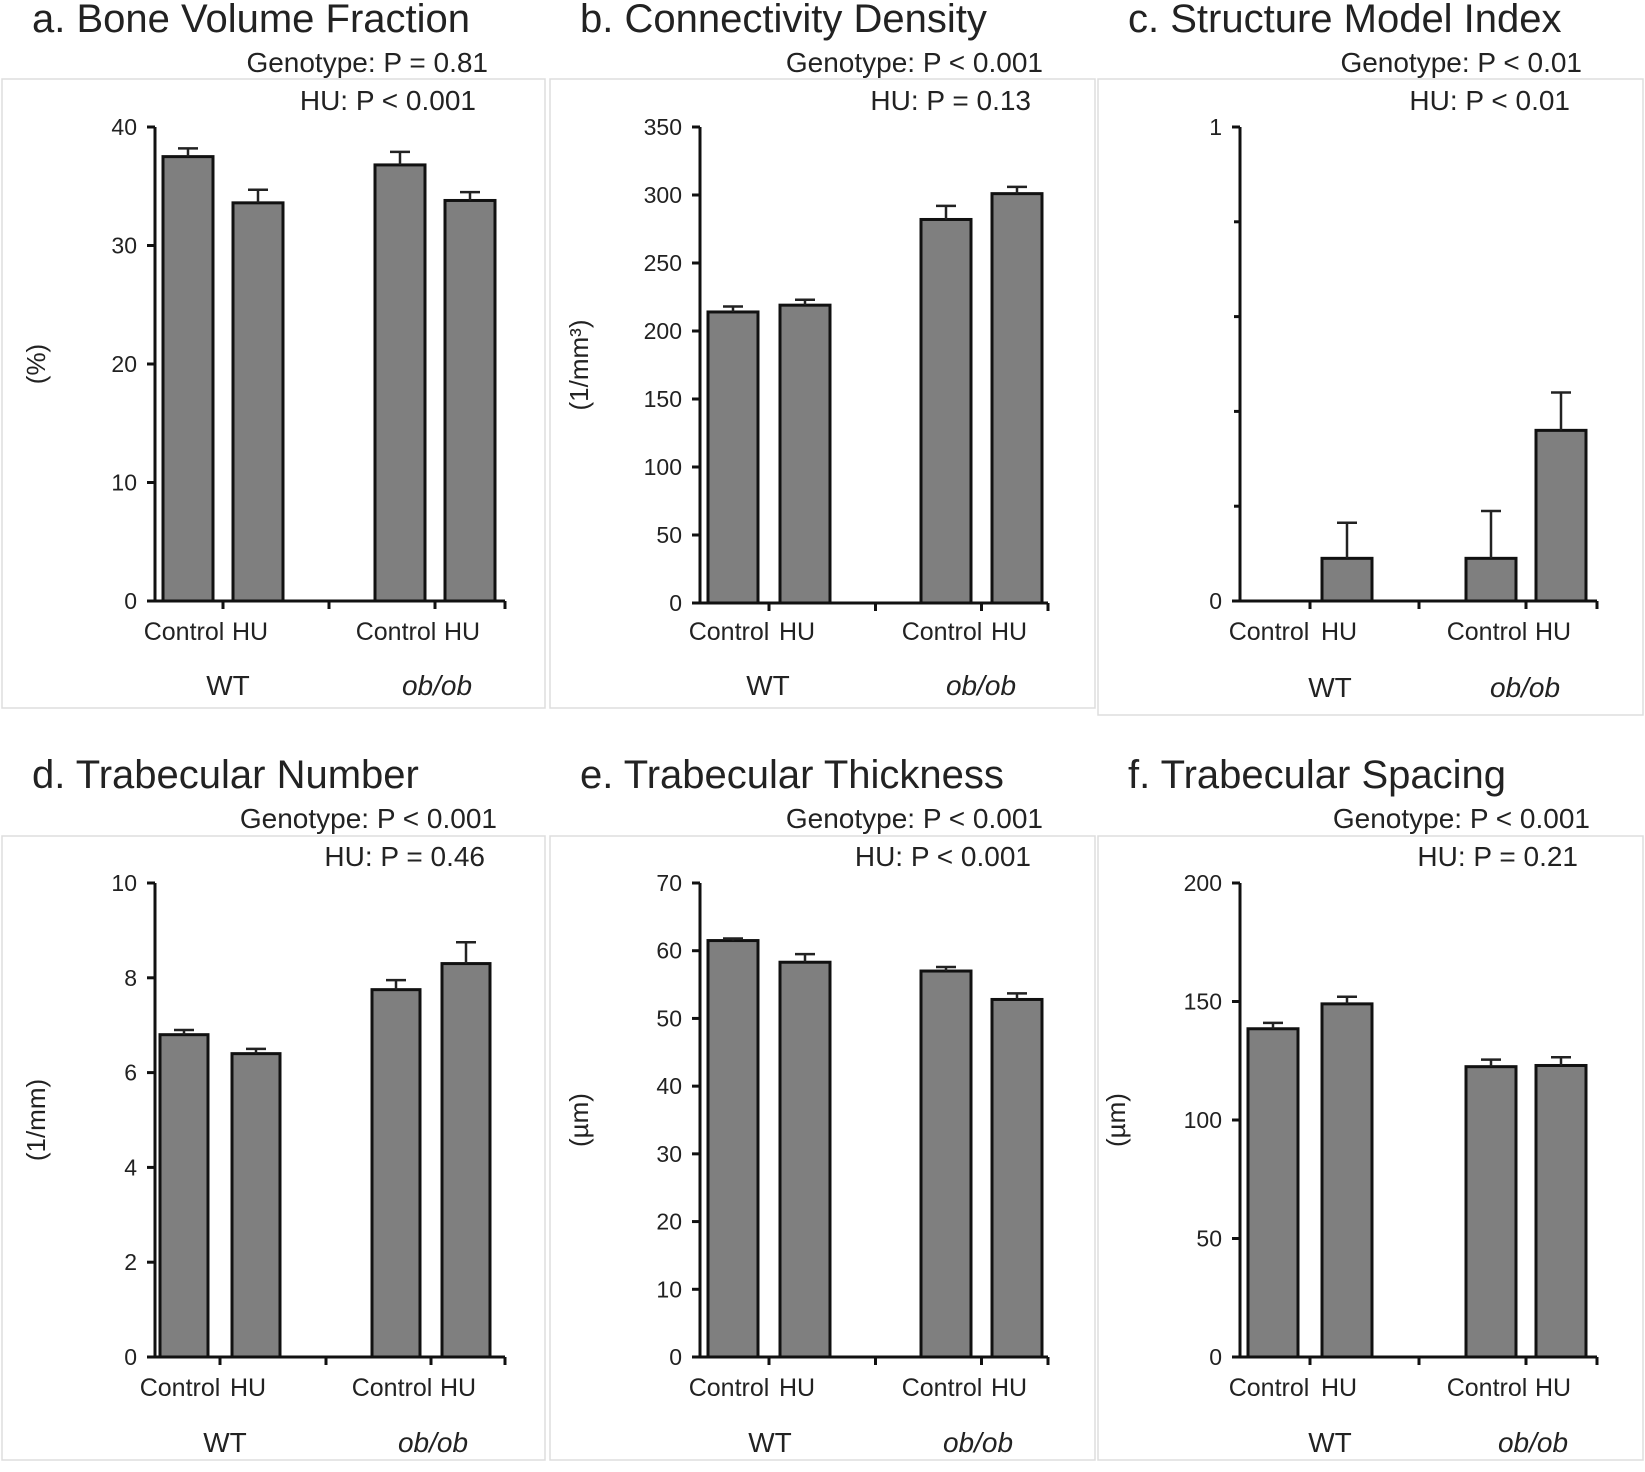 Image resolution: width=1645 pixels, height=1472 pixels. I want to click on stat-hu: HU: P = 0.46, so click(404, 856).